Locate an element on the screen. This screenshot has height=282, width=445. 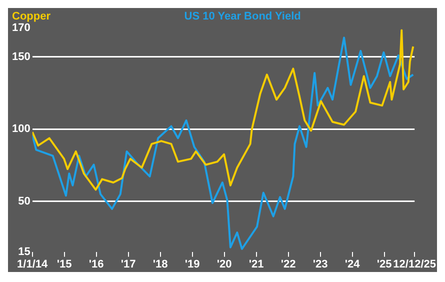
x-tick-label: '24 is located at coordinates (352, 264).